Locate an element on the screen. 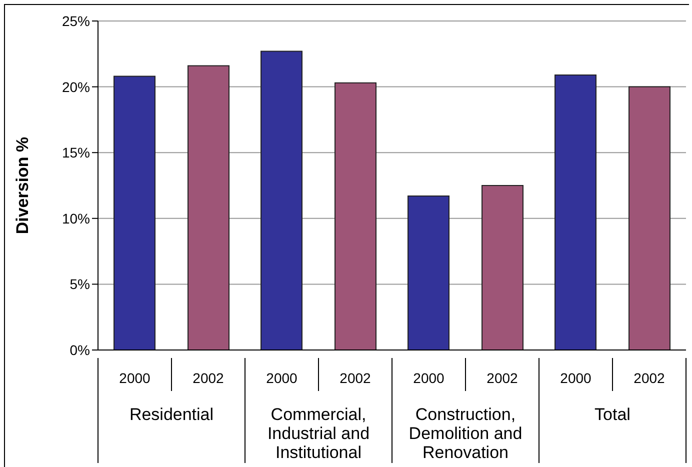 The image size is (692, 467). x-tick-label: Total is located at coordinates (612, 414).